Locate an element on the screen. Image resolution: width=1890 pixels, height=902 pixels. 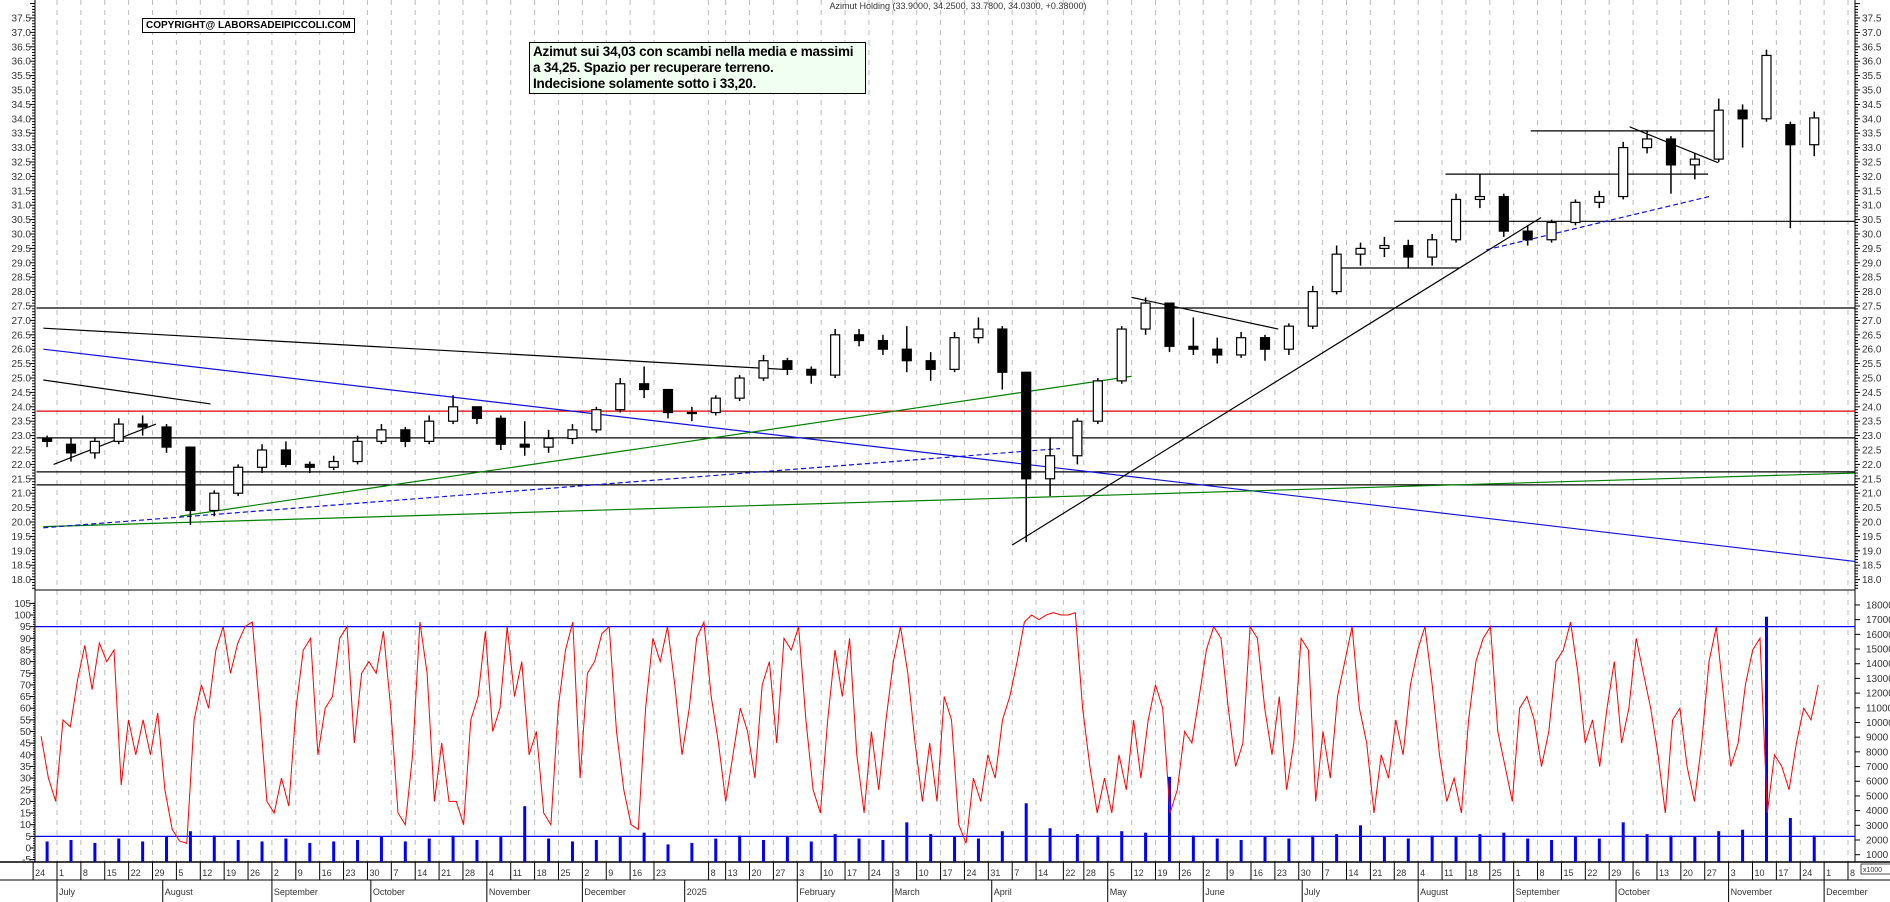
month-label: October is located at coordinates (389, 892).